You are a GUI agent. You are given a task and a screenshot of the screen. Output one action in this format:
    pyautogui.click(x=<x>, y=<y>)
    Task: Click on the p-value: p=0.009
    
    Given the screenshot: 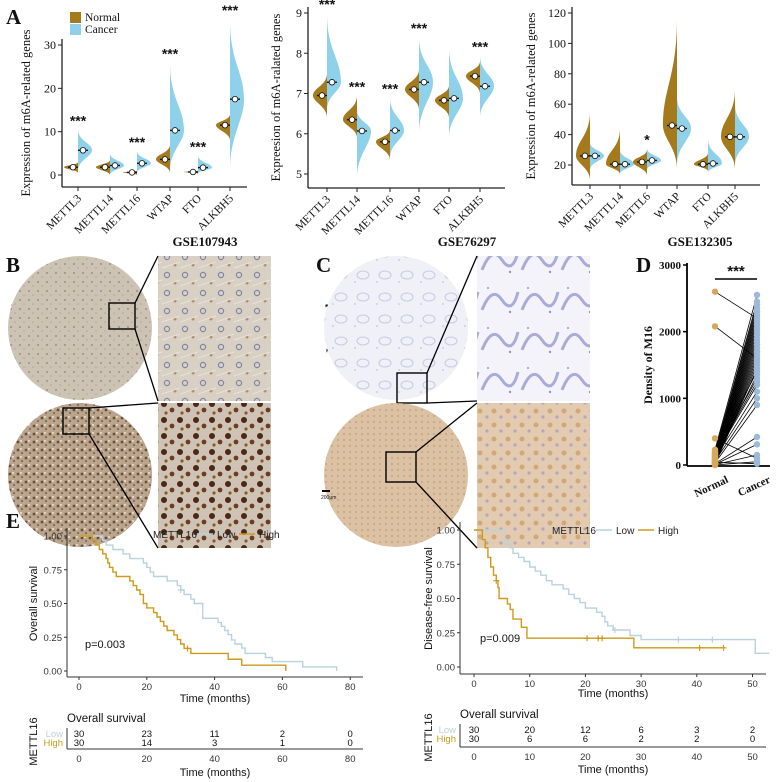 What is the action you would take?
    pyautogui.click(x=500, y=639)
    